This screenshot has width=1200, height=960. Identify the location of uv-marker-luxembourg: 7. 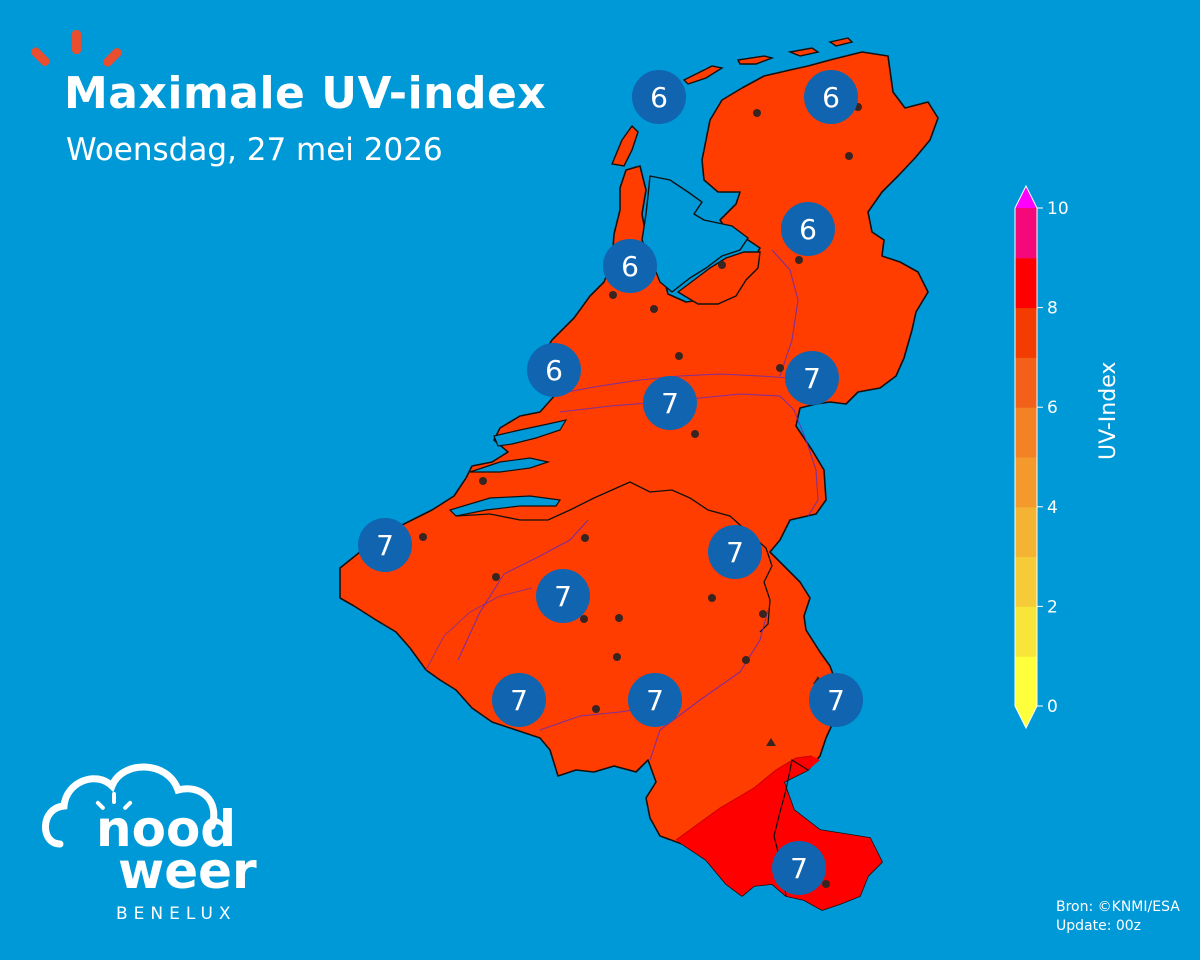
(799, 868).